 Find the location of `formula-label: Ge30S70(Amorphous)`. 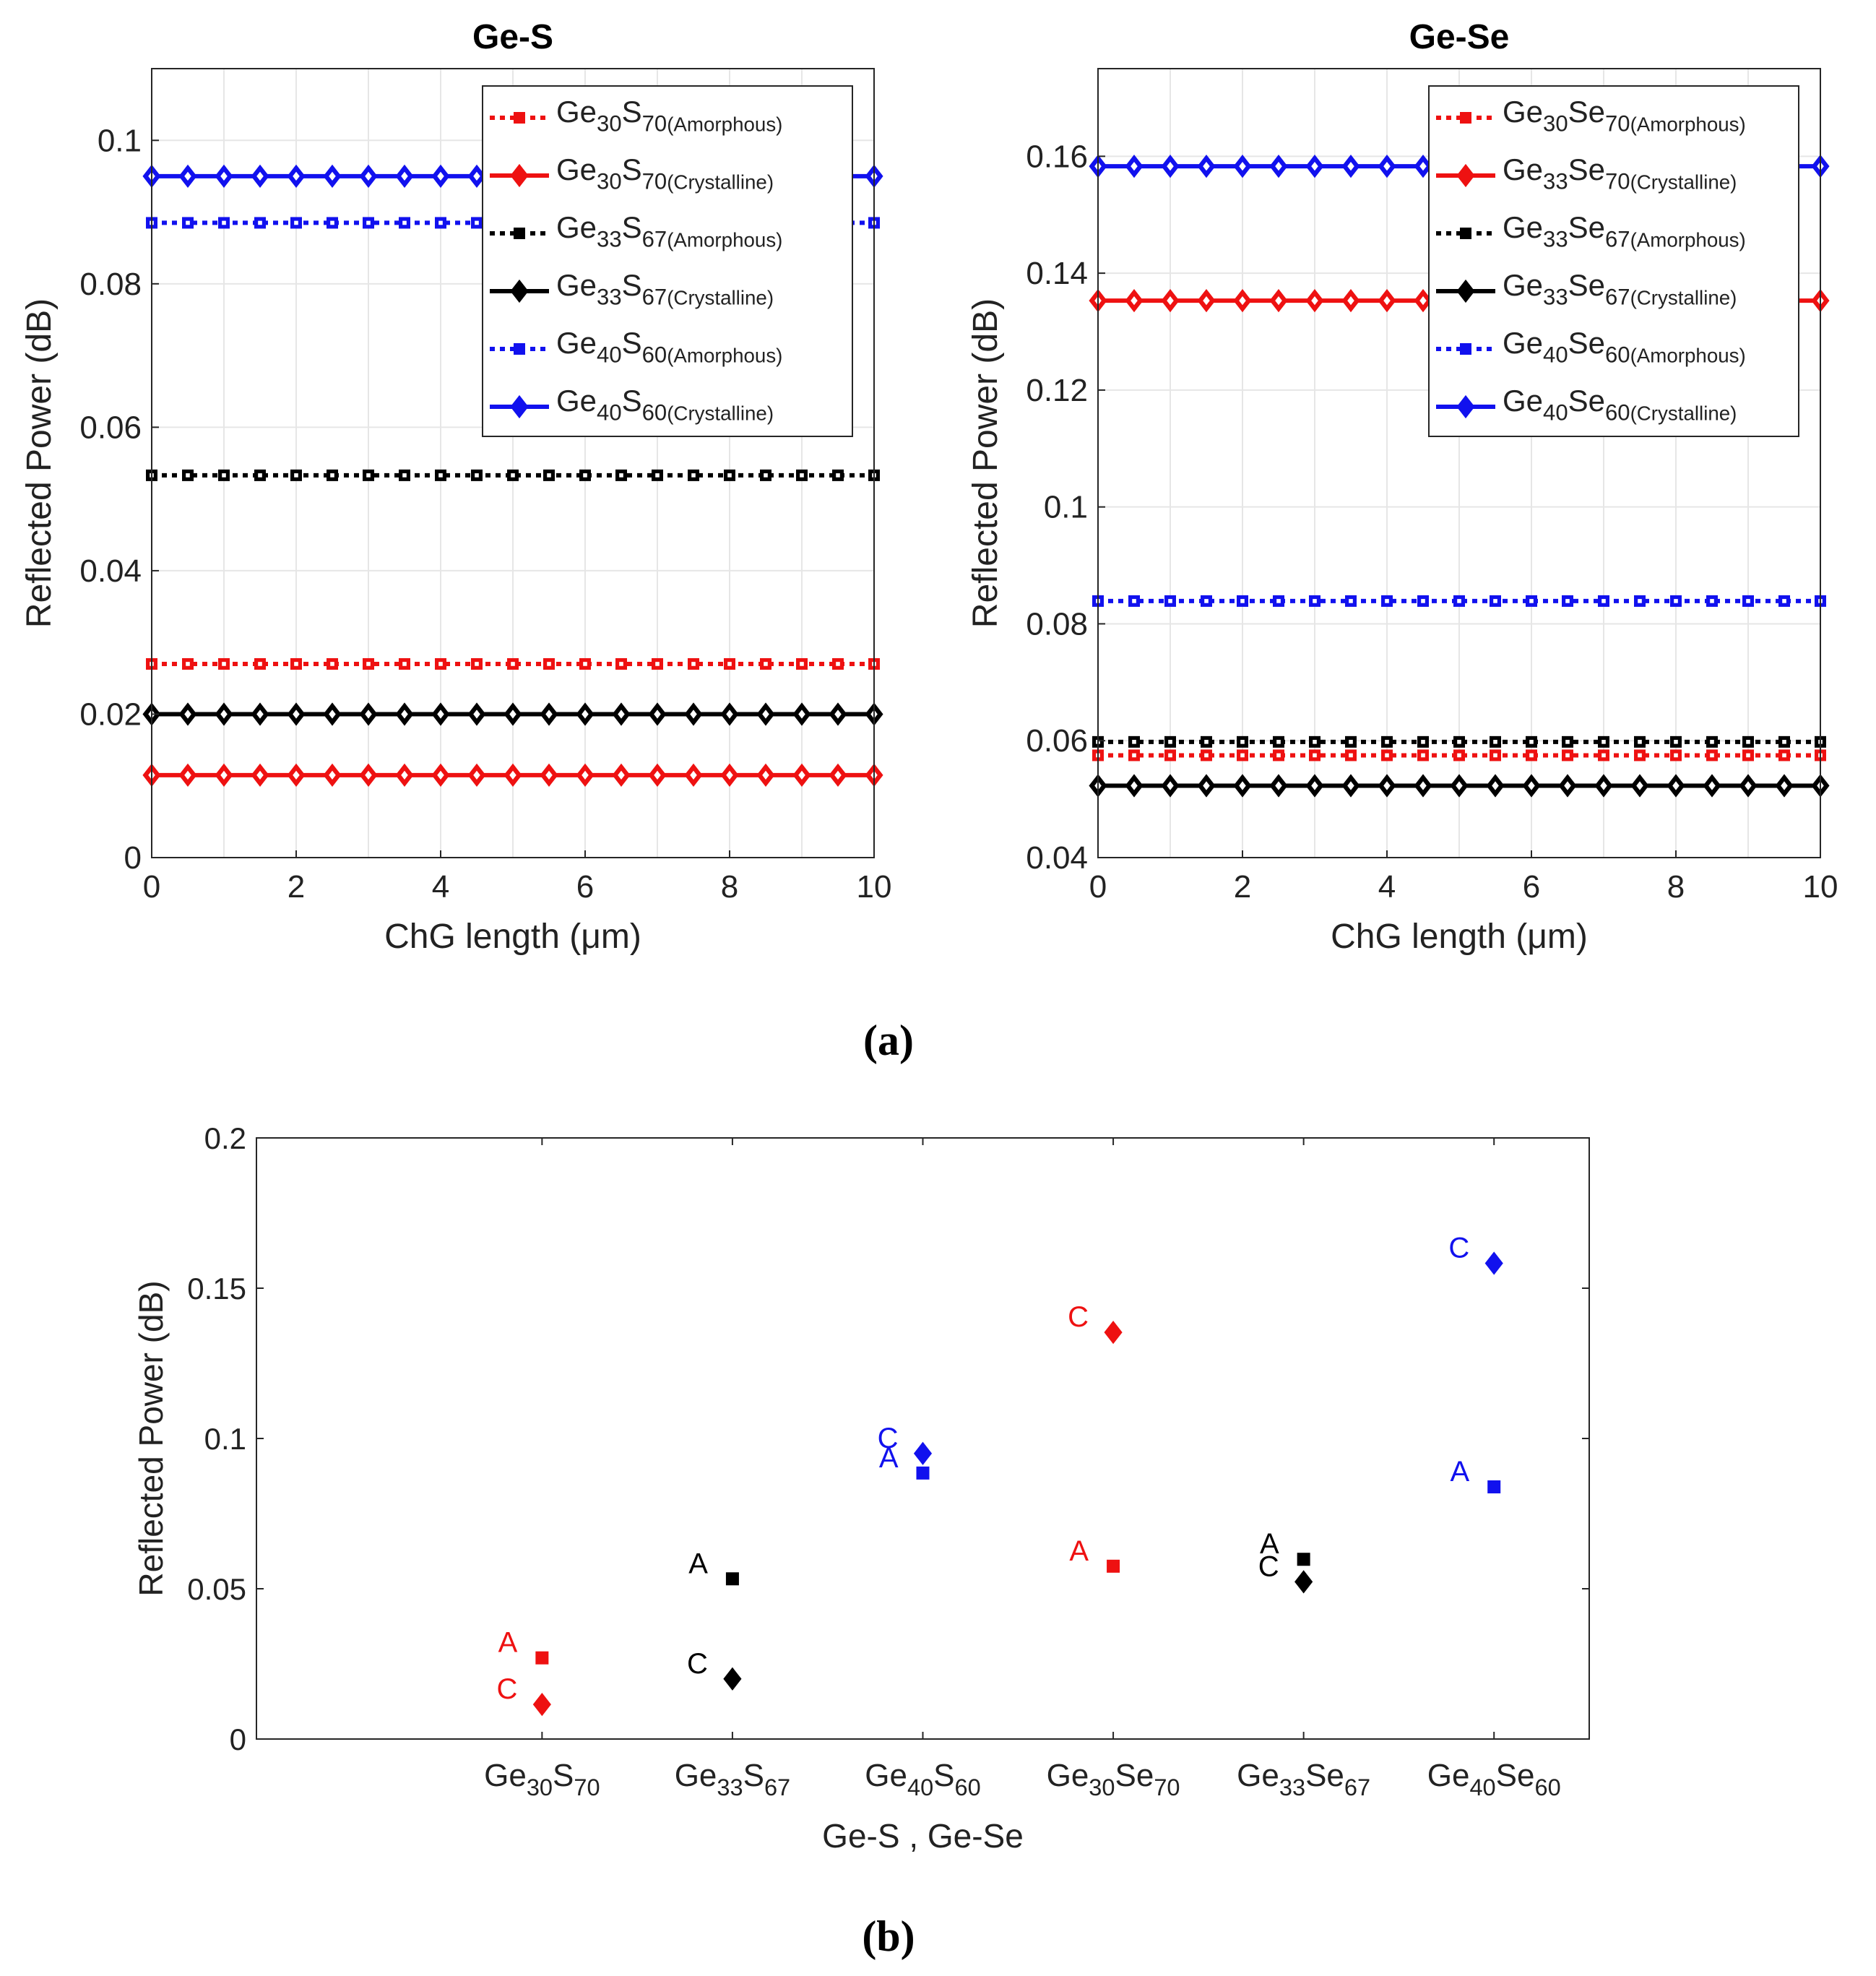

formula-label: Ge30S70(Amorphous) is located at coordinates (669, 116).